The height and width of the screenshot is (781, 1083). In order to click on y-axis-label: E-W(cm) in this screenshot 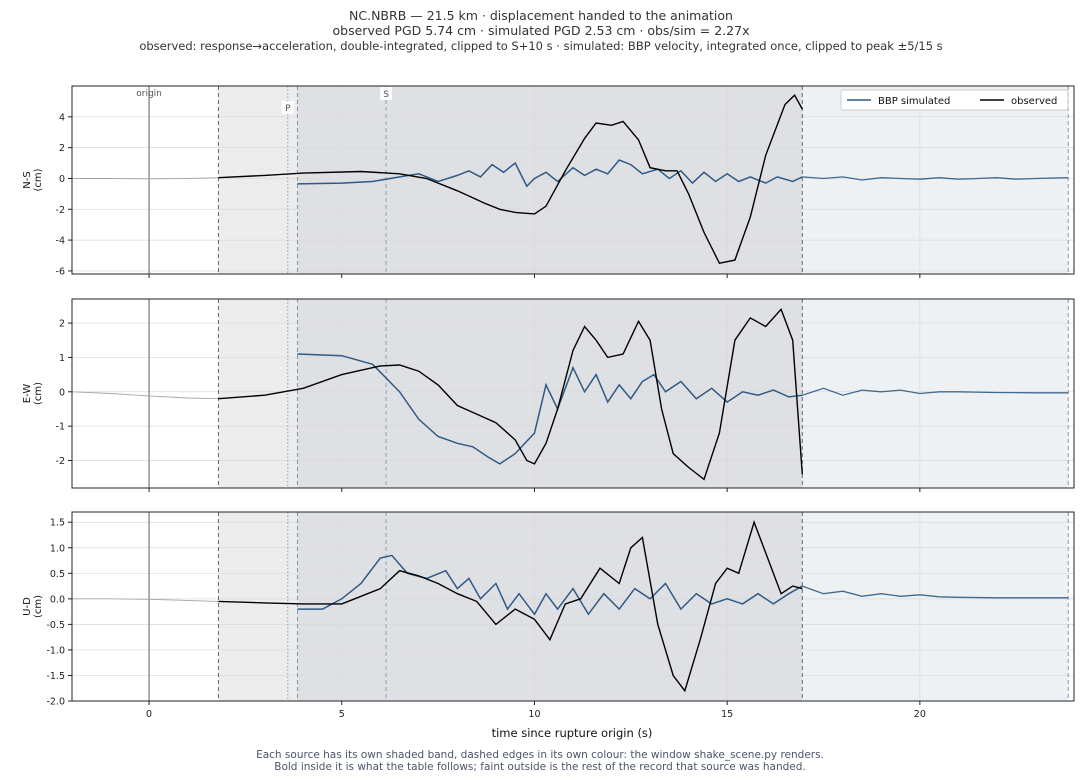, I will do `click(33, 393)`.